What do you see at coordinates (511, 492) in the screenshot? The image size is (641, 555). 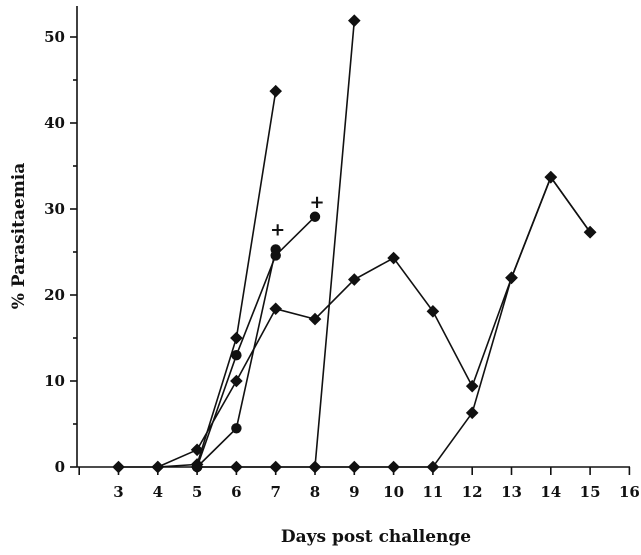 I see `x-tick-label: 13` at bounding box center [511, 492].